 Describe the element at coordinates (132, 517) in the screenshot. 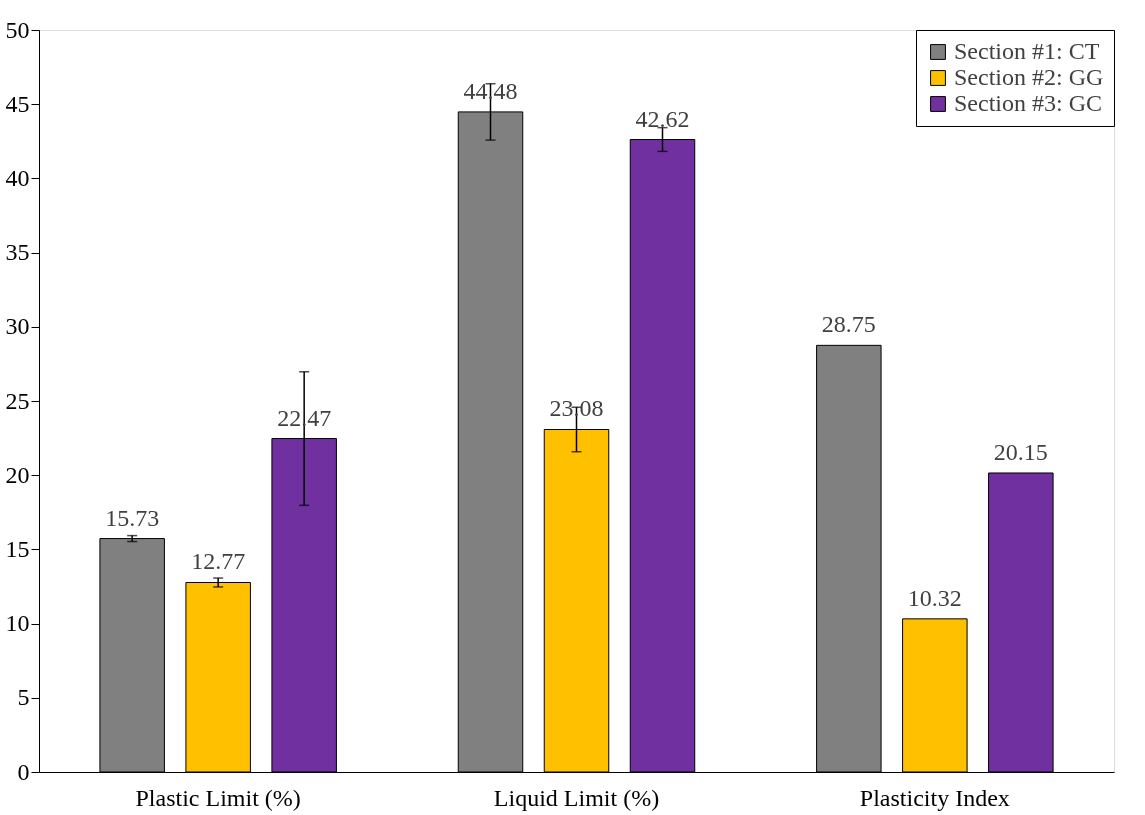

I see `data-label: 15.73` at that location.